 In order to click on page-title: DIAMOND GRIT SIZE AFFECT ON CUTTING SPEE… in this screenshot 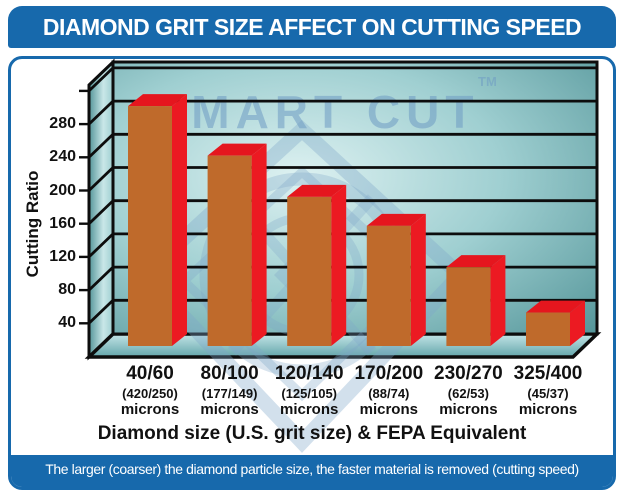, I will do `click(312, 26)`.